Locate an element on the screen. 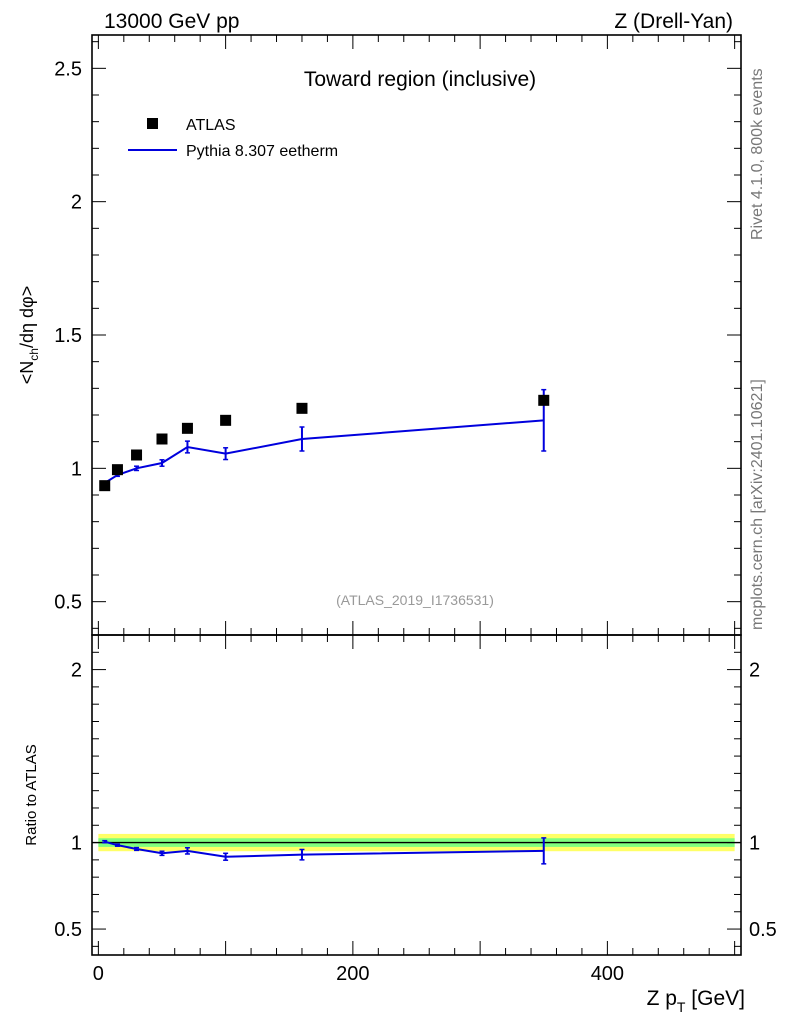  legend-pythia-label: Pythia 8.307 eetherm is located at coordinates (262, 151).